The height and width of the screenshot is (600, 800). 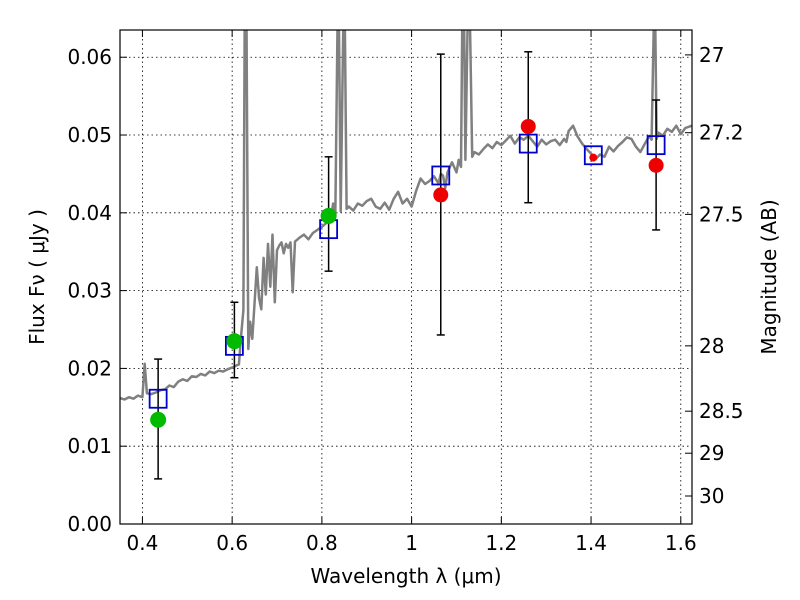 What do you see at coordinates (721, 133) in the screenshot?
I see `right-tick-label: 27.2` at bounding box center [721, 133].